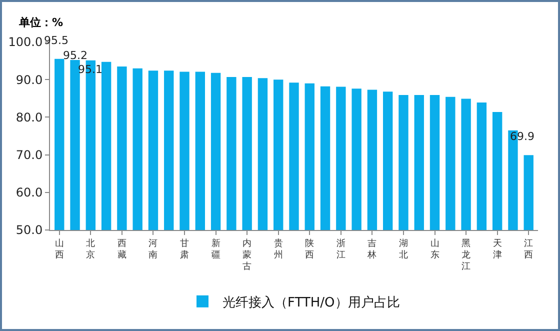 This screenshot has width=560, height=331. What do you see at coordinates (435, 249) in the screenshot?
I see `x-tick-label: 山东` at bounding box center [435, 249].